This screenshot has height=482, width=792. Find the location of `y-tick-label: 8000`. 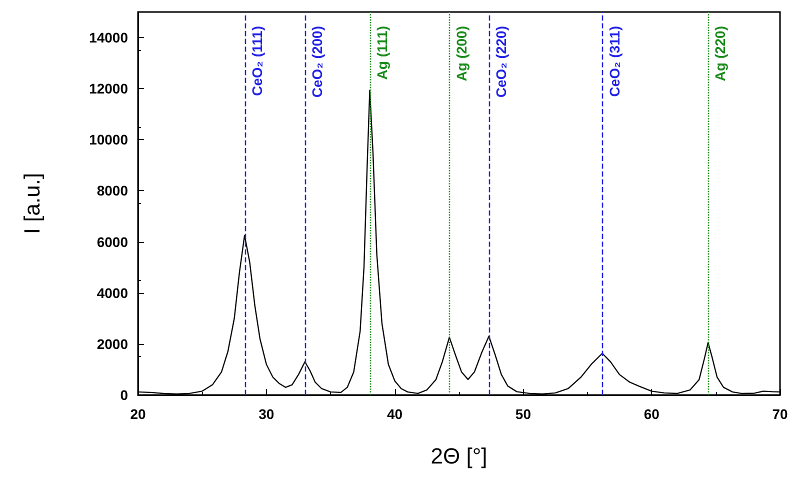

y-tick-label: 8000 is located at coordinates (112, 190).